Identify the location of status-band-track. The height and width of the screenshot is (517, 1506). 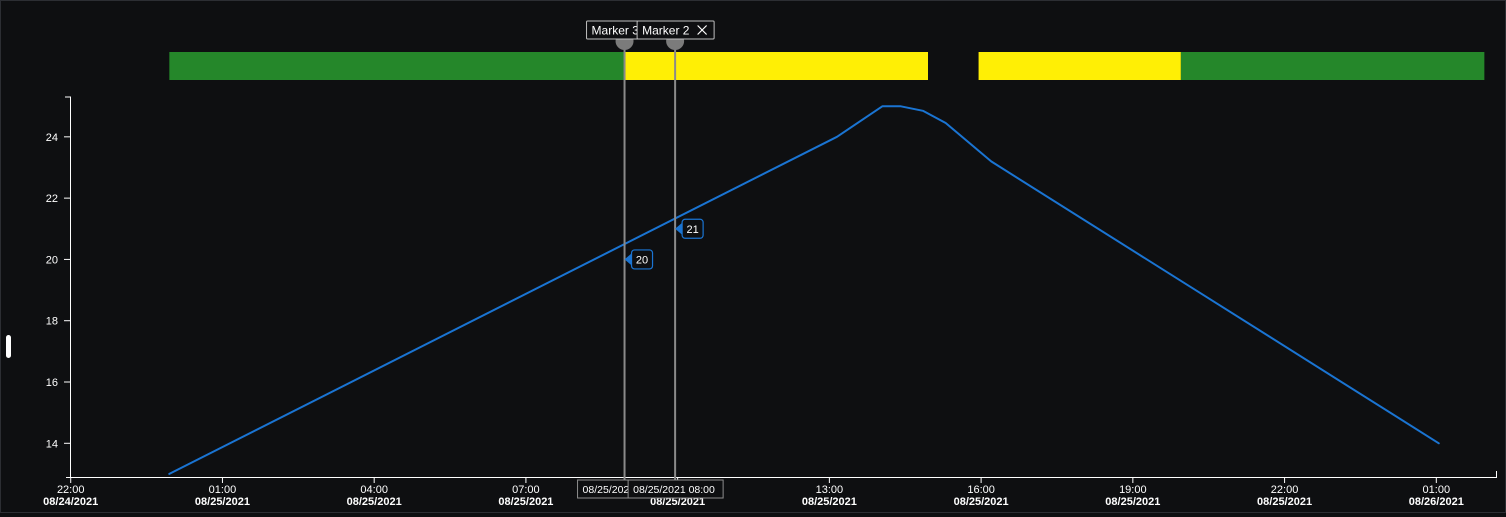
(827, 66).